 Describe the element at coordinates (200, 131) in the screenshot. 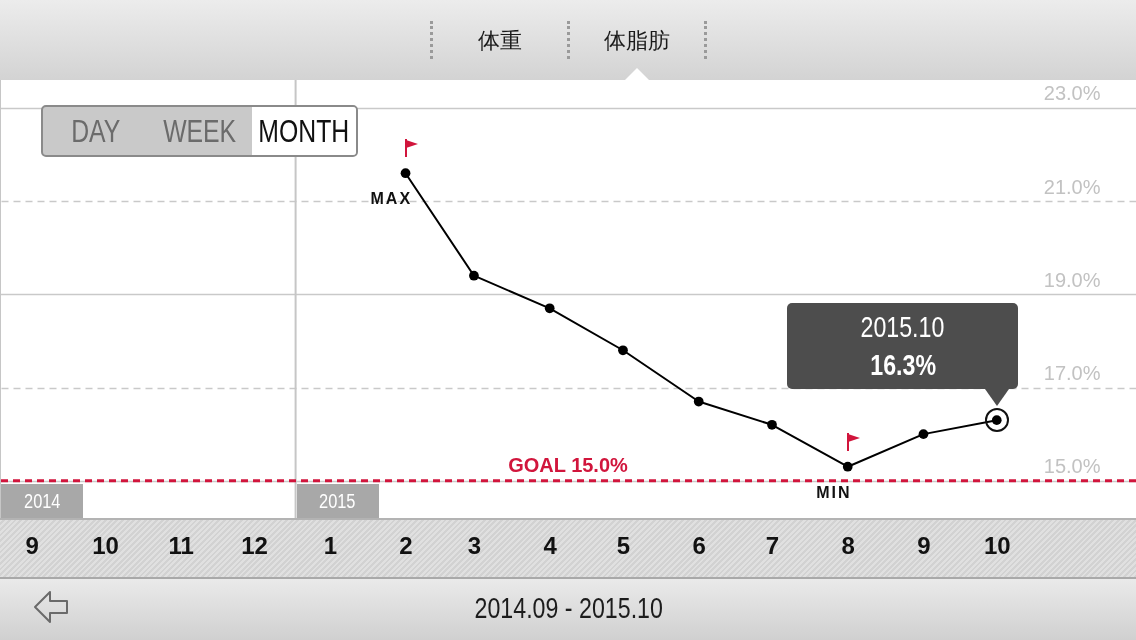

I see `annotation: WEEK` at that location.